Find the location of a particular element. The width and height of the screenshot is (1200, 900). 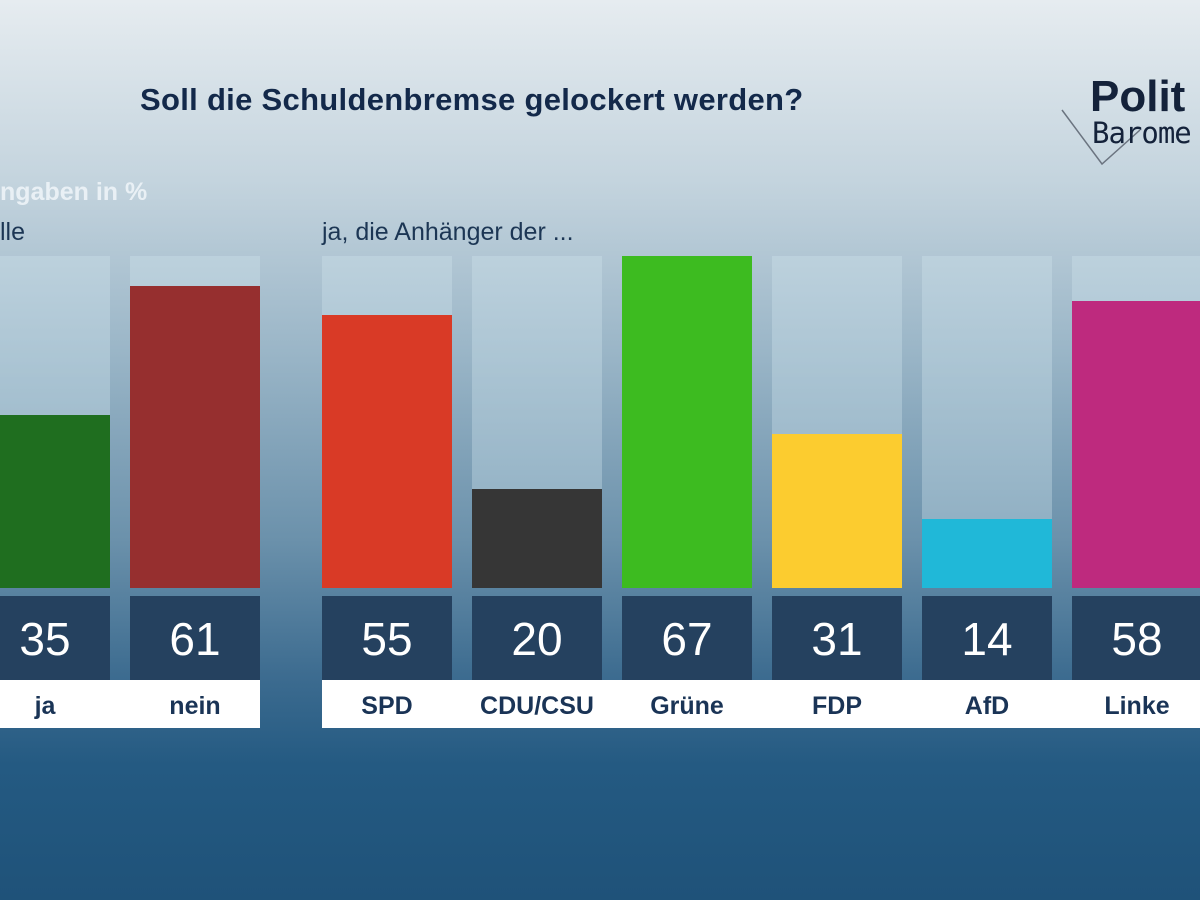

checkmark-icon is located at coordinates (1101, 137).